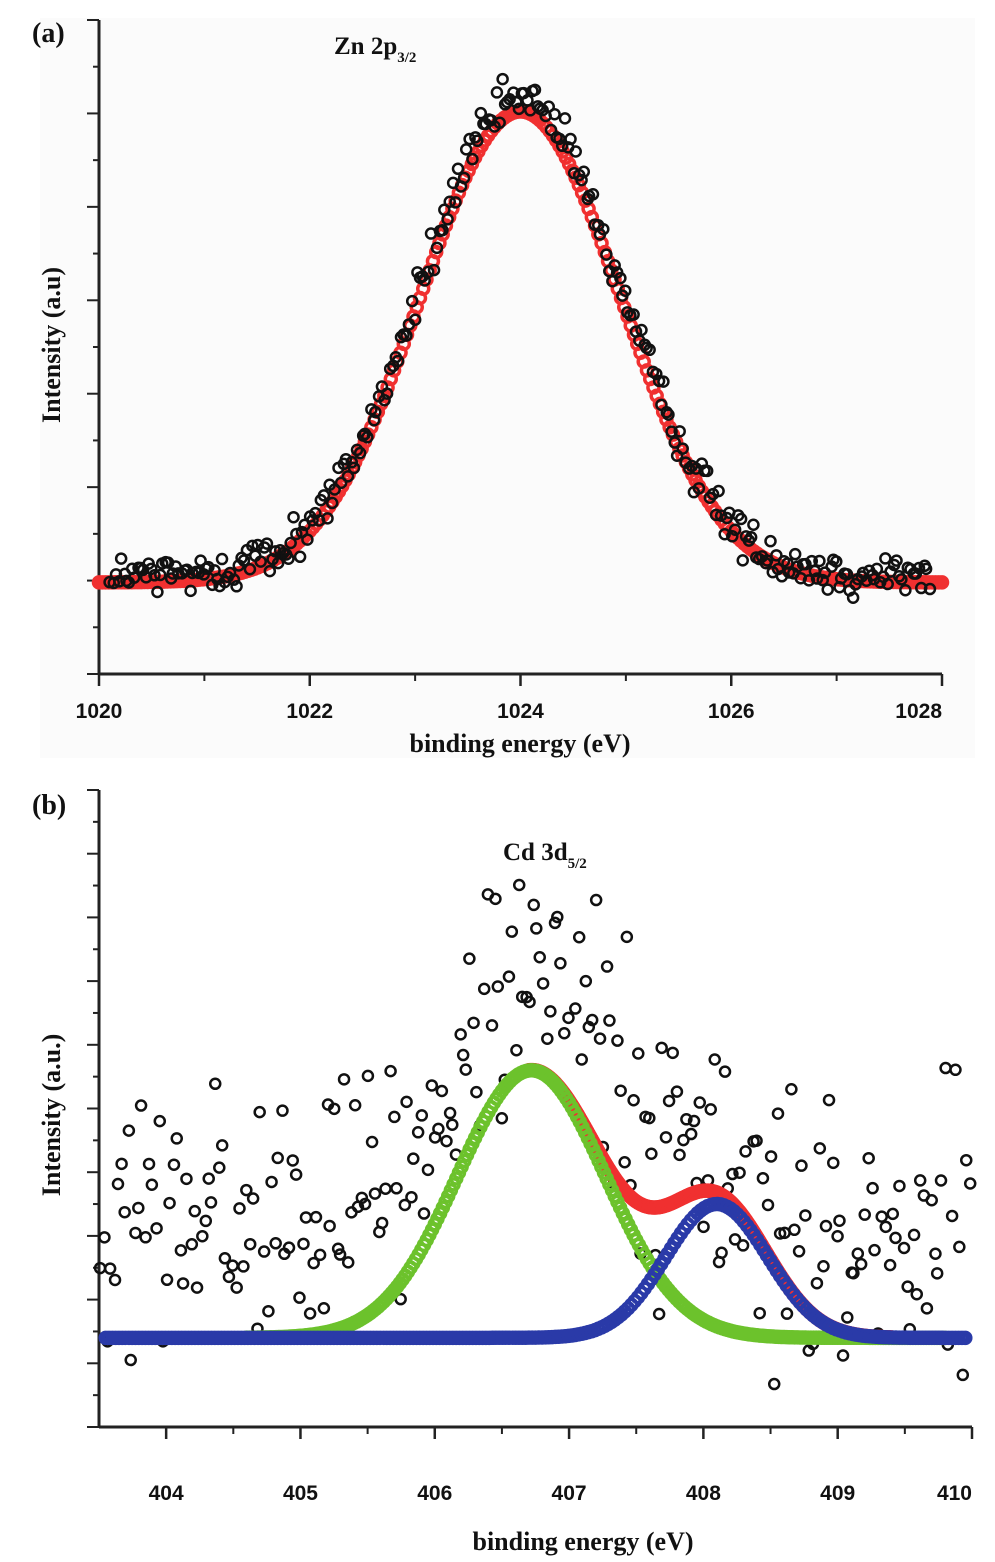  I want to click on panel-b-title: Cd 3d5/2, so click(545, 855).